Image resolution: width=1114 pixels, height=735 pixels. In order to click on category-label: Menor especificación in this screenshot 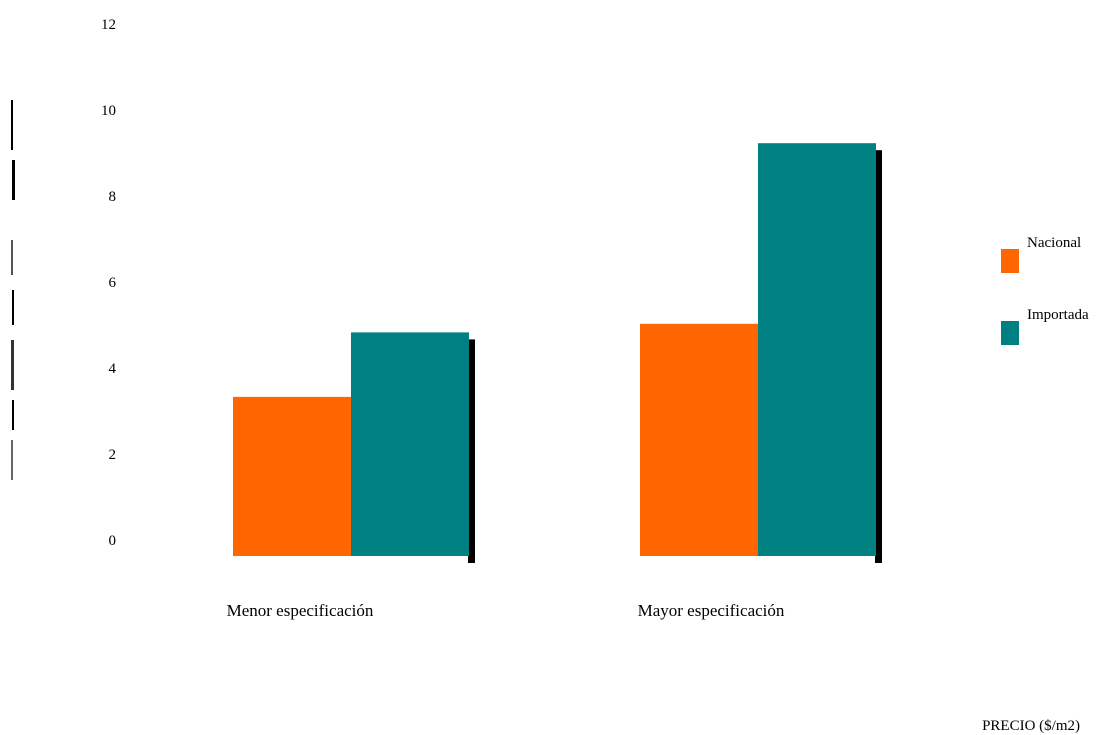, I will do `click(300, 610)`.